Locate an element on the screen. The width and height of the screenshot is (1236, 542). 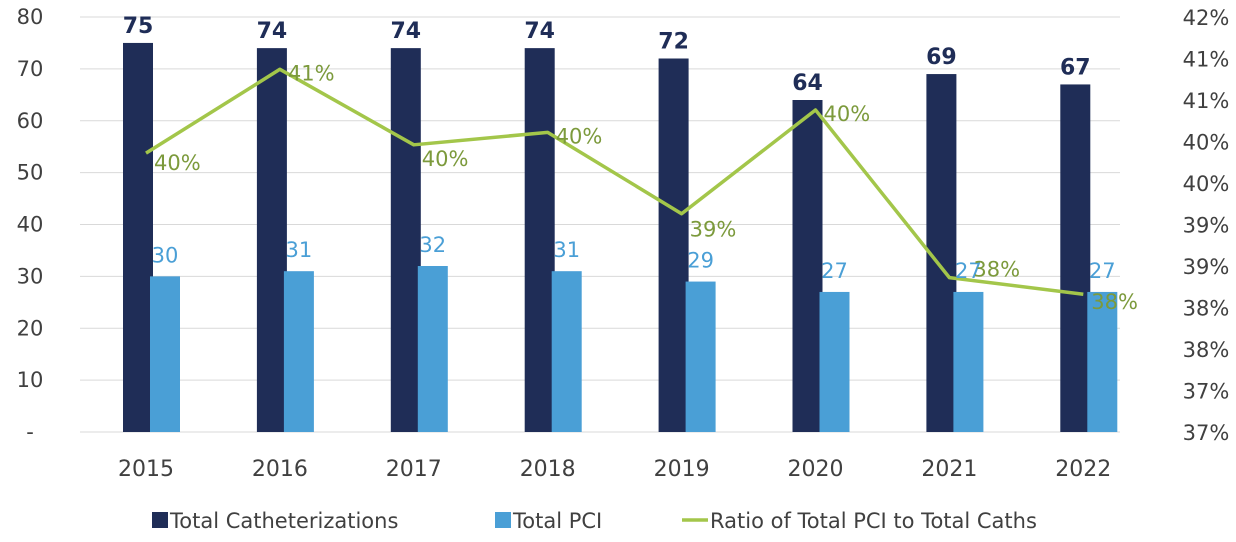
x-axis-tick-label: 2022 is located at coordinates (1083, 469).